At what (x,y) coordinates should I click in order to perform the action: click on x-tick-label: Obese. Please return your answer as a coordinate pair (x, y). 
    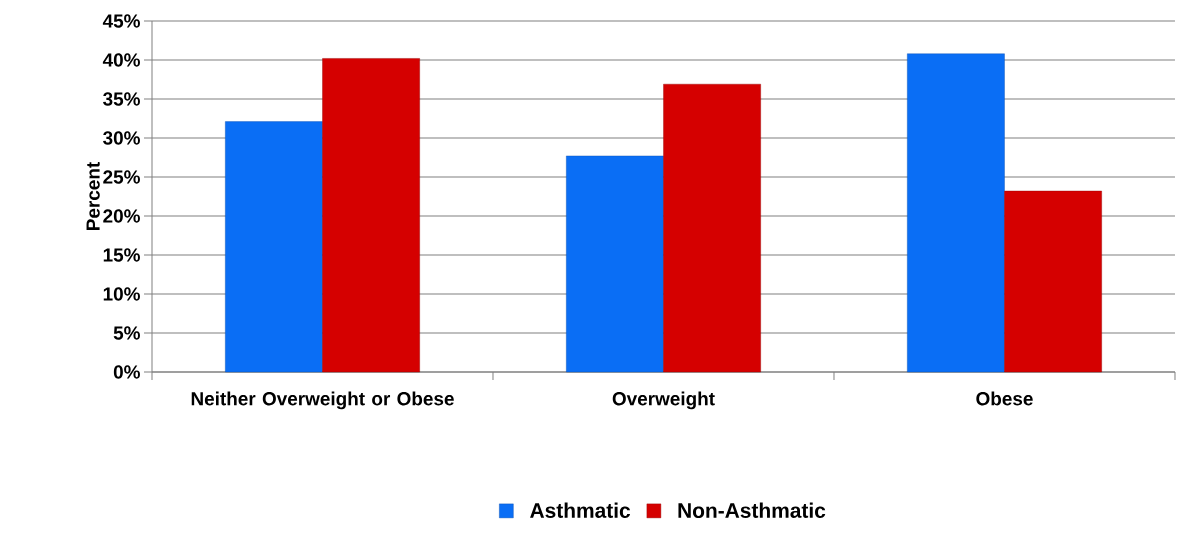
    Looking at the image, I should click on (1004, 398).